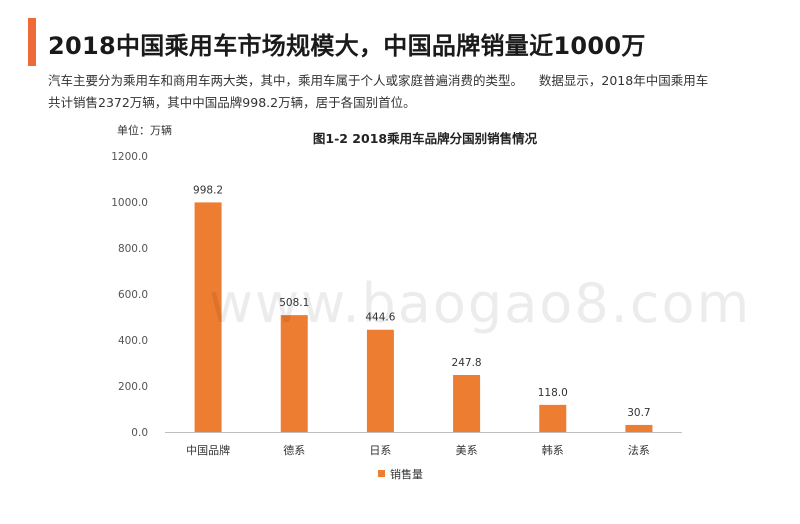 The height and width of the screenshot is (524, 800). Describe the element at coordinates (144, 130) in the screenshot. I see `unit-label: 单位：万辆` at that location.